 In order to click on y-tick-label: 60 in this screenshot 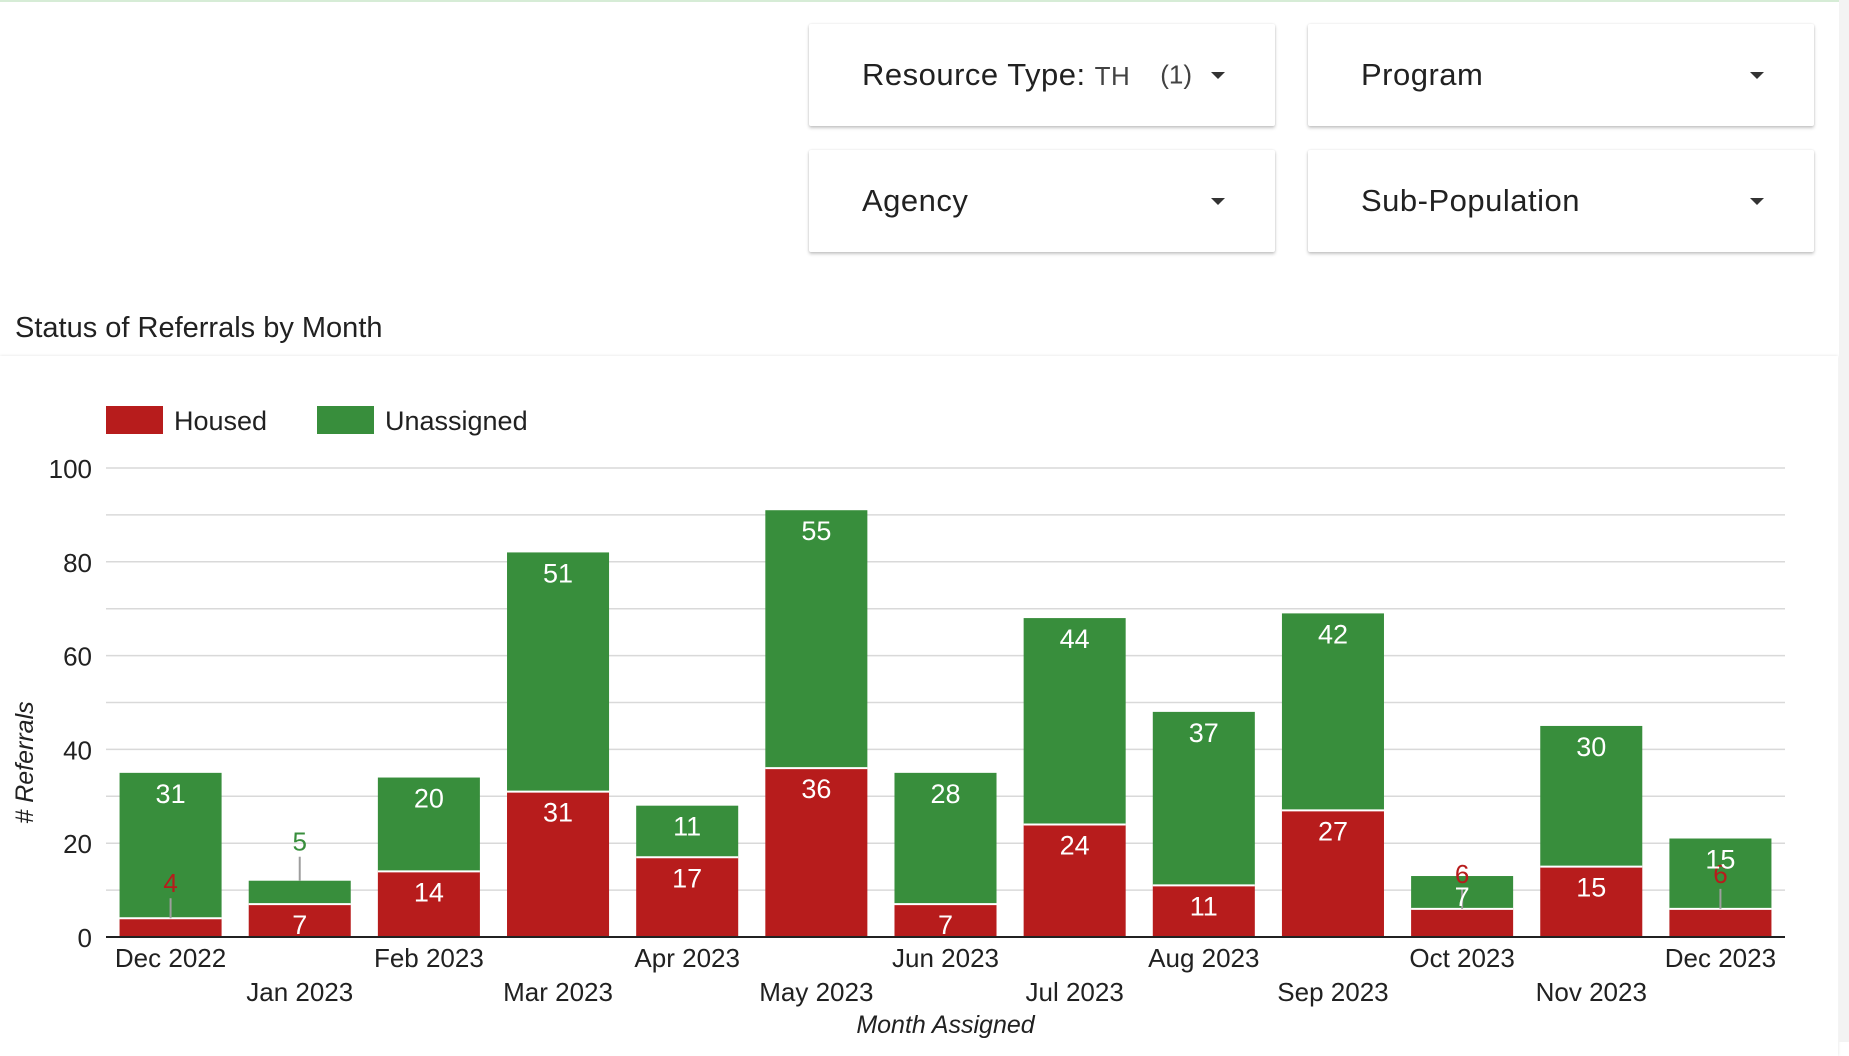, I will do `click(77, 657)`.